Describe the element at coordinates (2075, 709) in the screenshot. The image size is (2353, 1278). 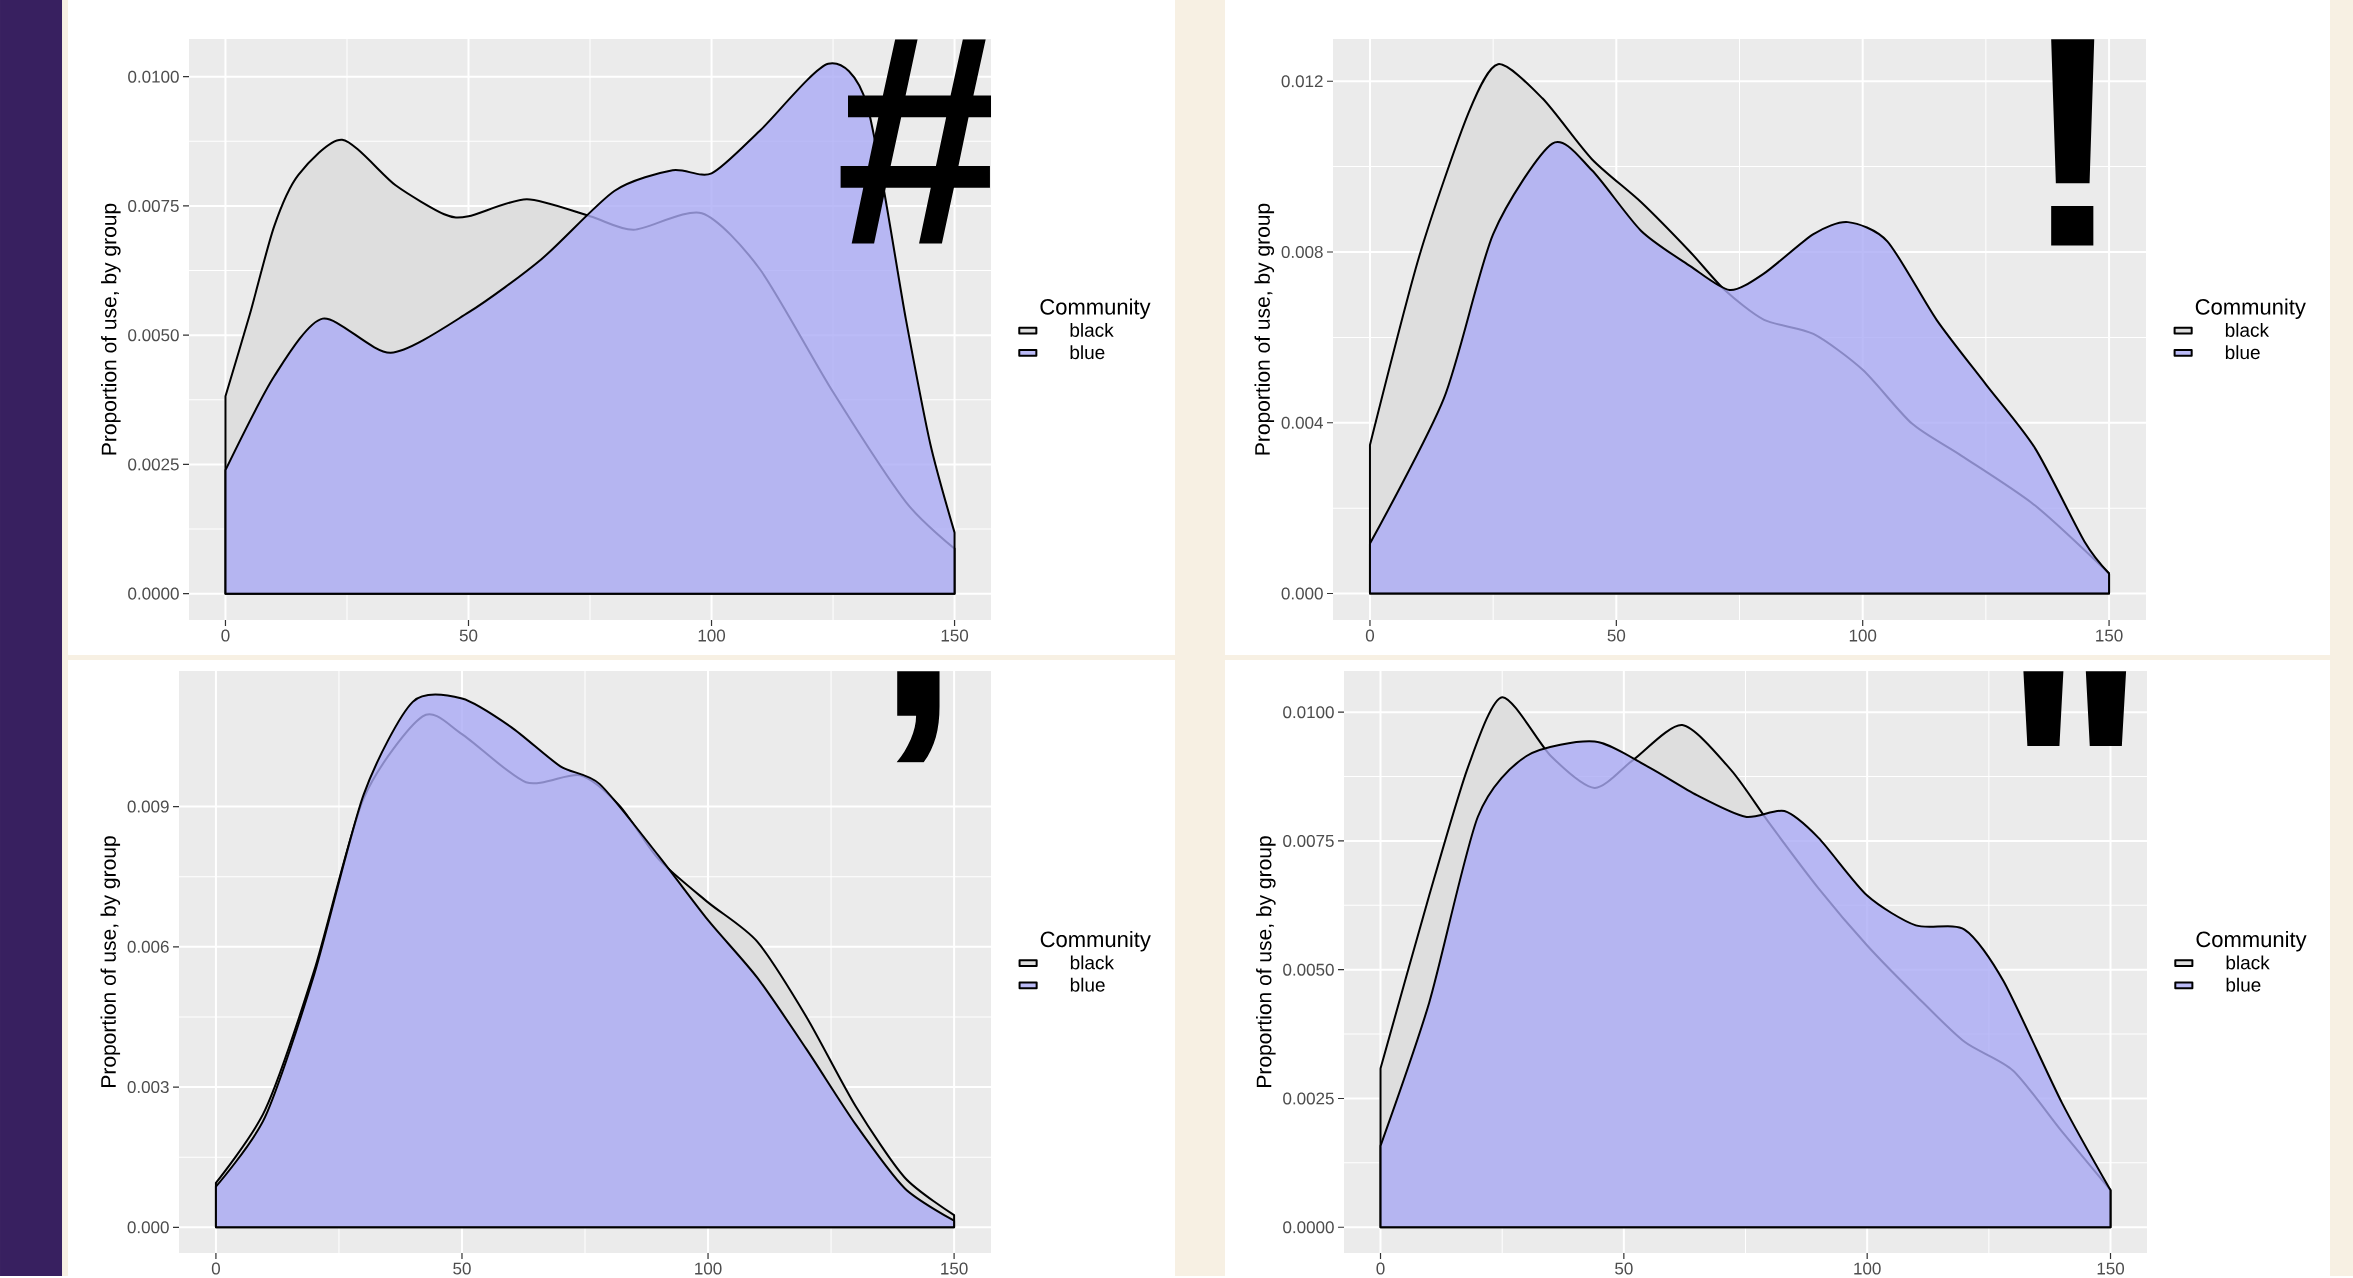
I see `annotation: "` at that location.